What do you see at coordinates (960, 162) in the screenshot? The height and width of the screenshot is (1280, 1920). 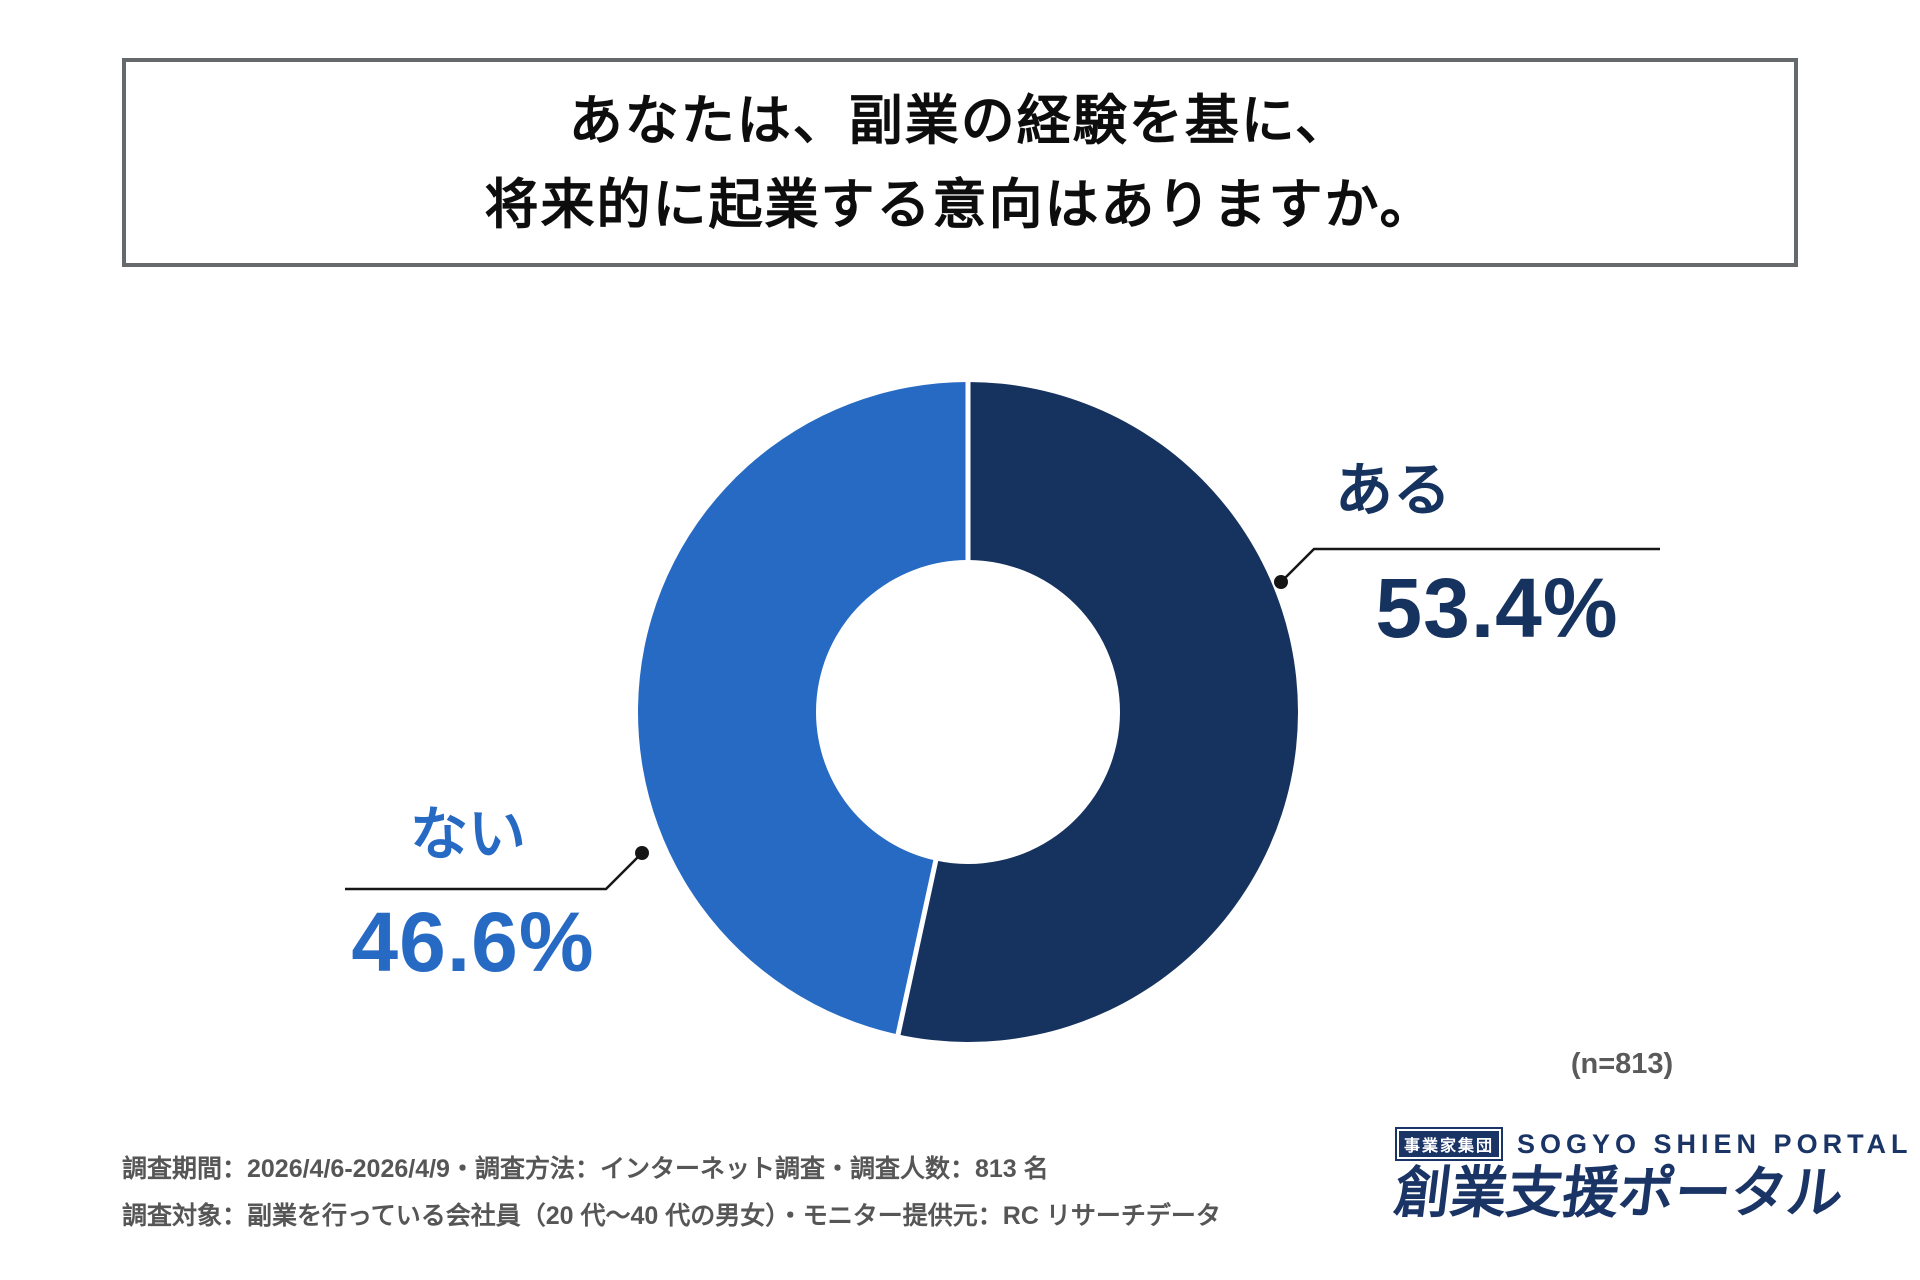 I see `question-title-box: あなたは、副業の経験を基に、 将来的に起業する意向はありますか。` at bounding box center [960, 162].